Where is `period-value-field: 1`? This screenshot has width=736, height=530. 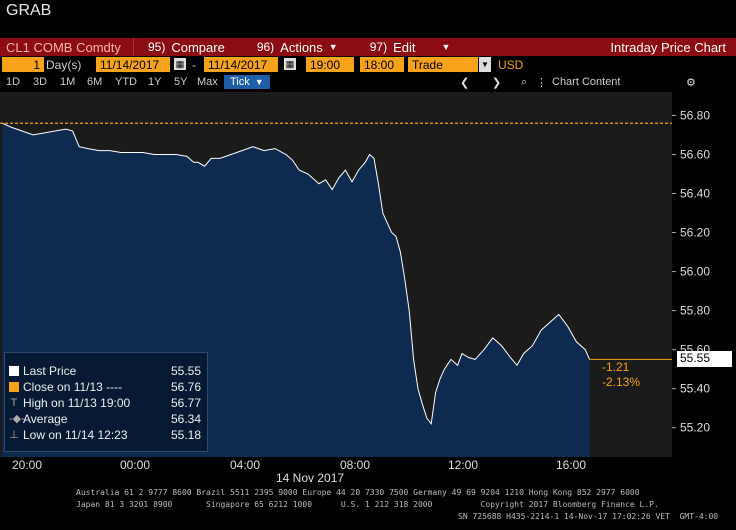 period-value-field: 1 is located at coordinates (23, 64).